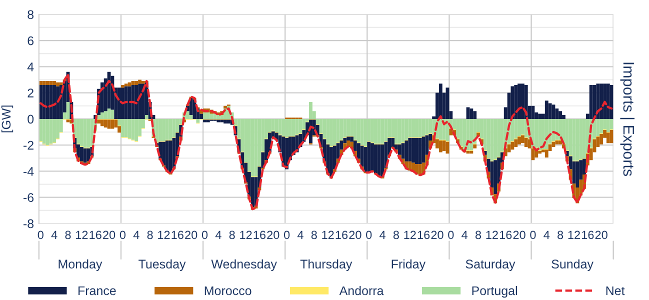  What do you see at coordinates (244, 265) in the screenshot?
I see `text: Wednesday` at bounding box center [244, 265].